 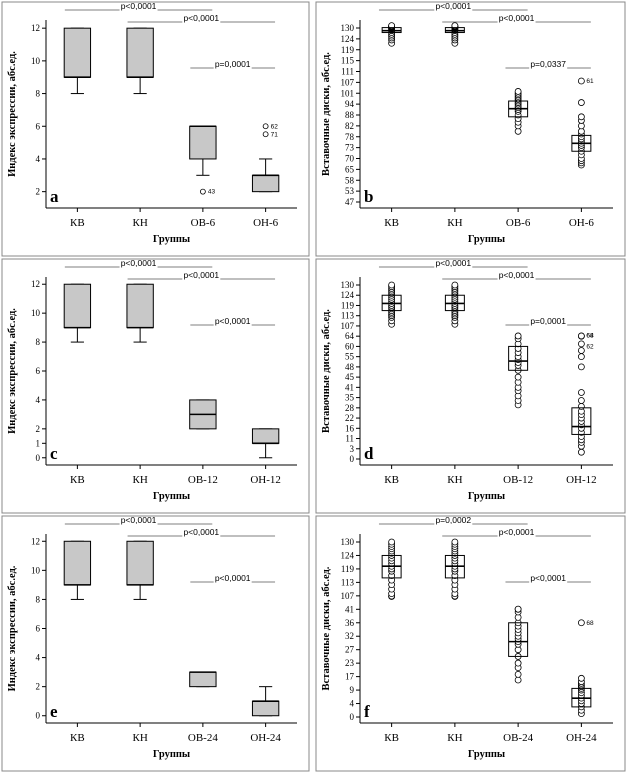 What do you see at coordinates (369, 453) in the screenshot?
I see `panel-letter: d` at bounding box center [369, 453].